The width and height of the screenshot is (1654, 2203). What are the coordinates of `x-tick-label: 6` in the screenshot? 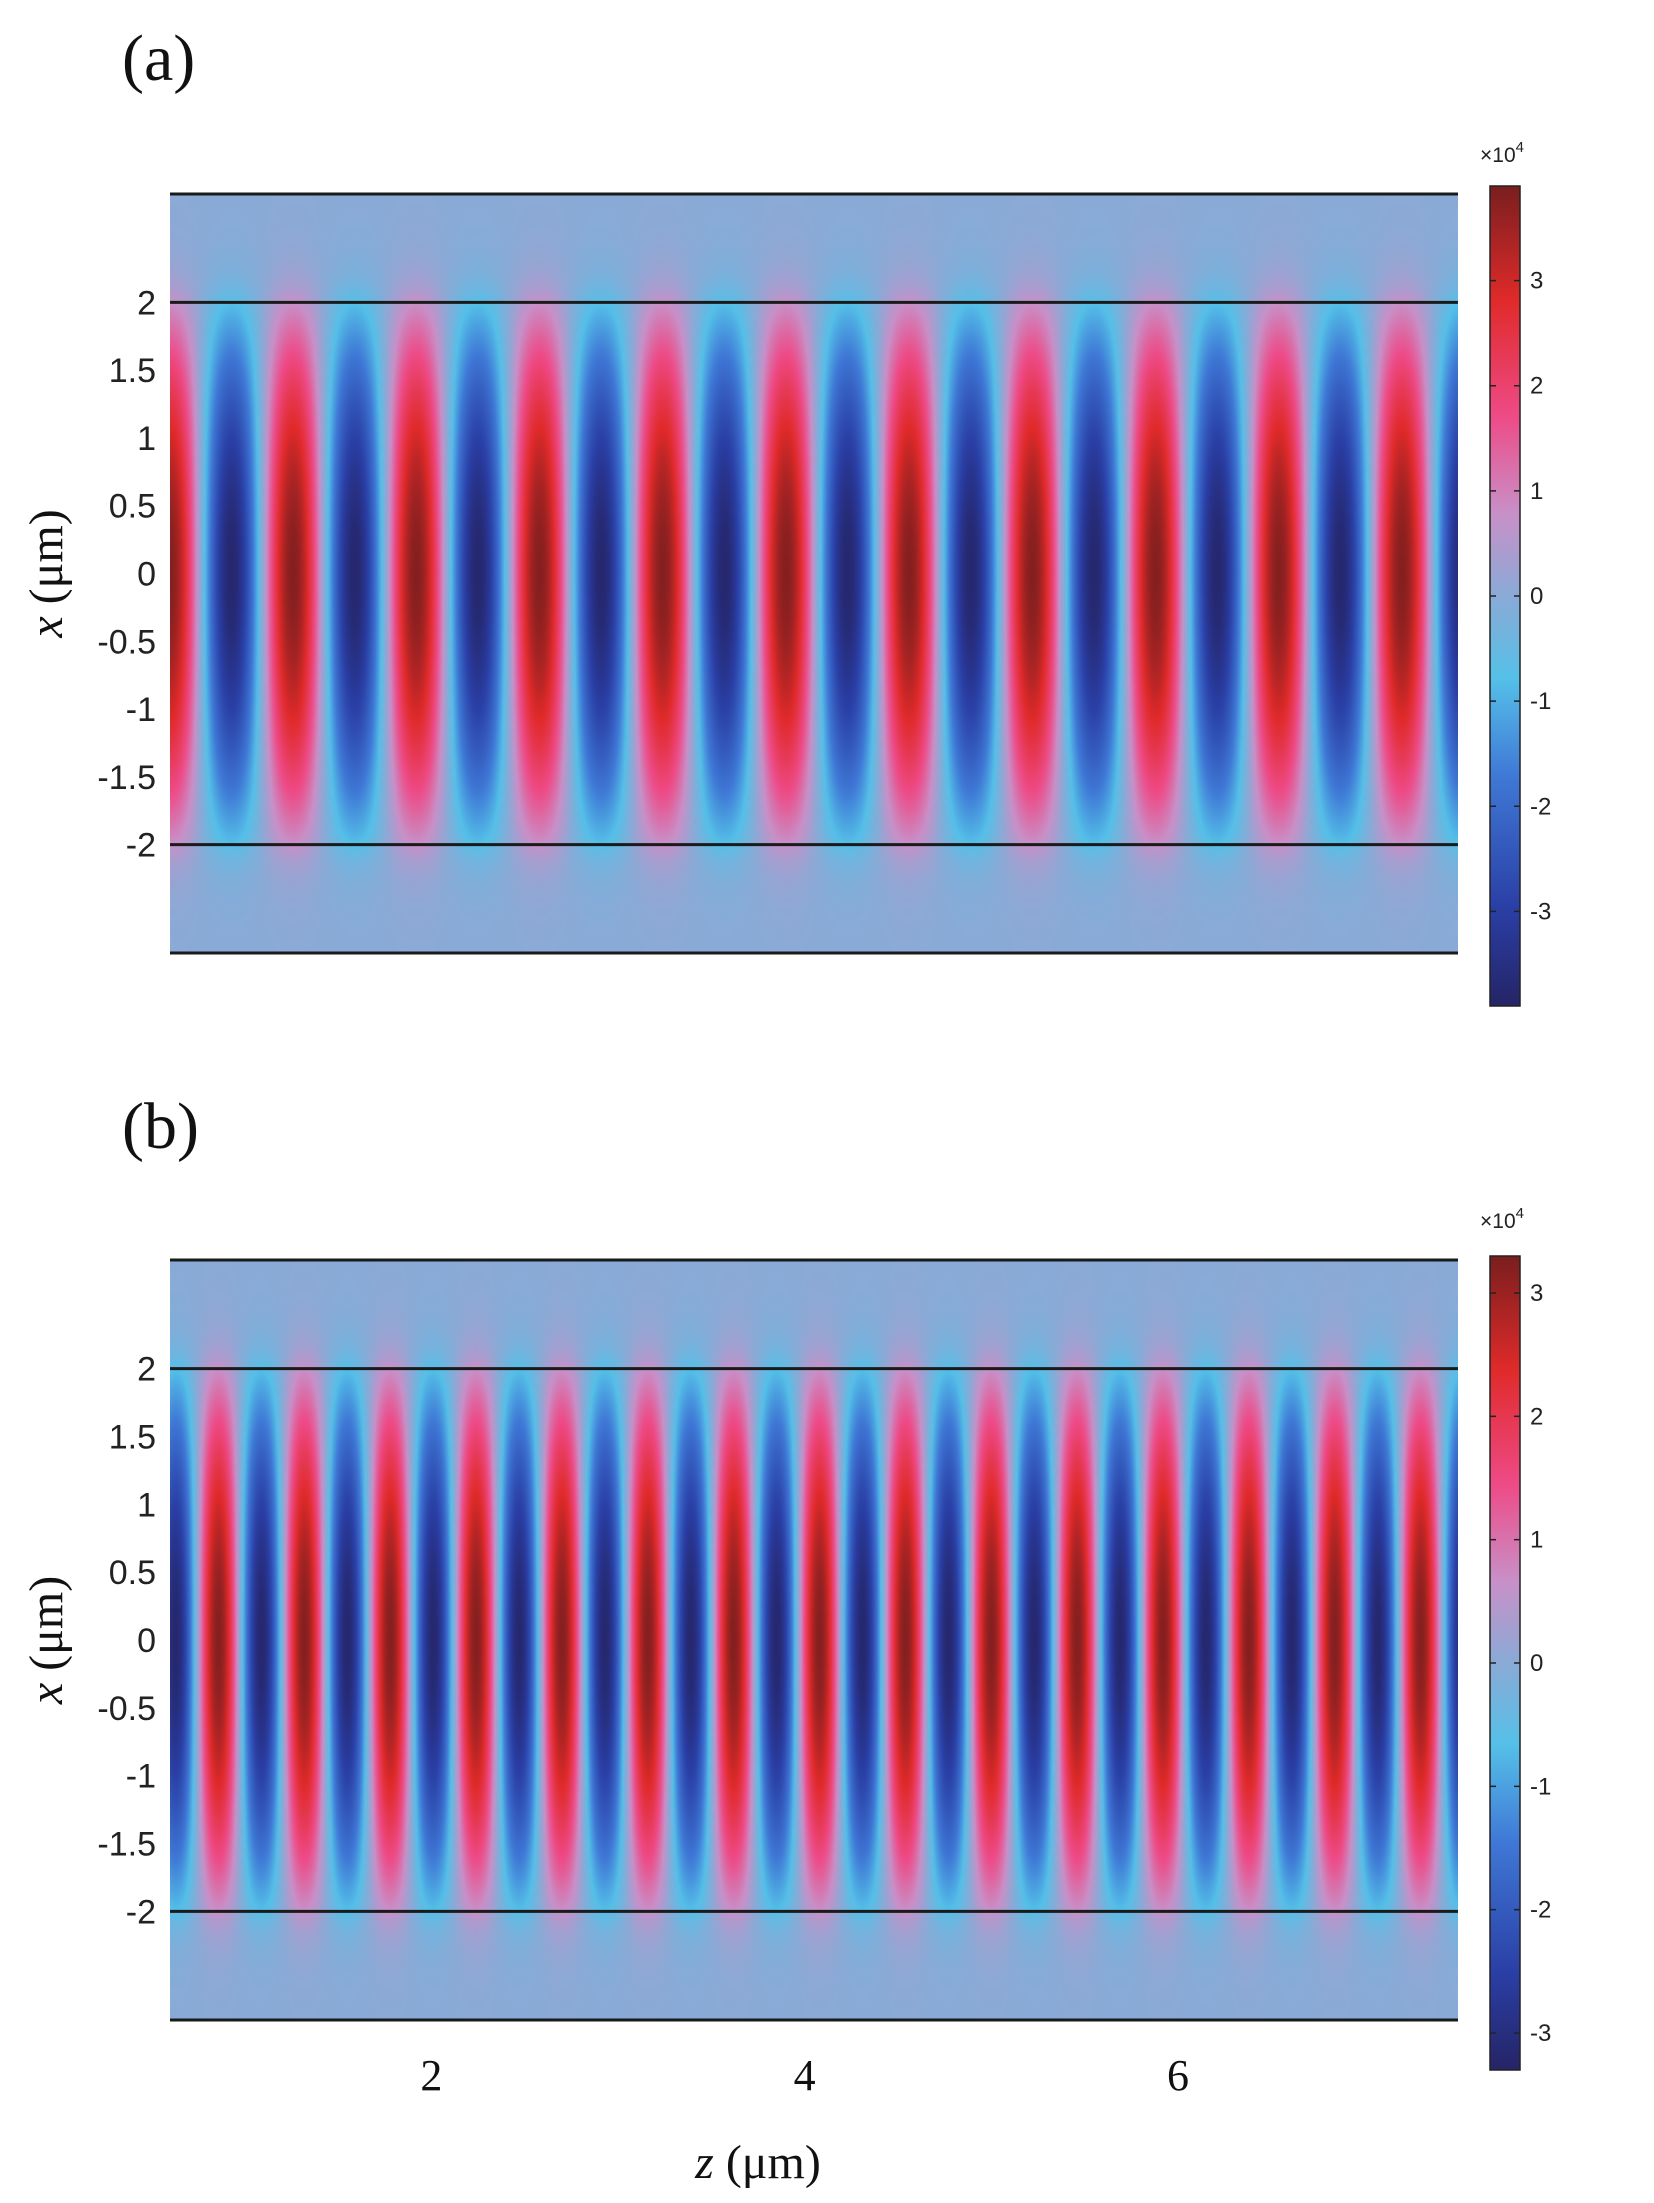 It's located at (1178, 2075).